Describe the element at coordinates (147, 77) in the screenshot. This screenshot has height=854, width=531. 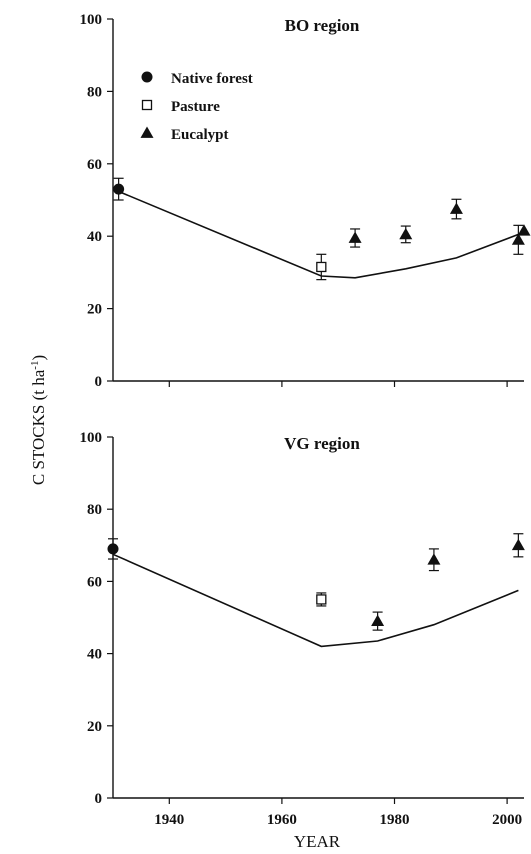
I see `legend-marker-native-forest` at that location.